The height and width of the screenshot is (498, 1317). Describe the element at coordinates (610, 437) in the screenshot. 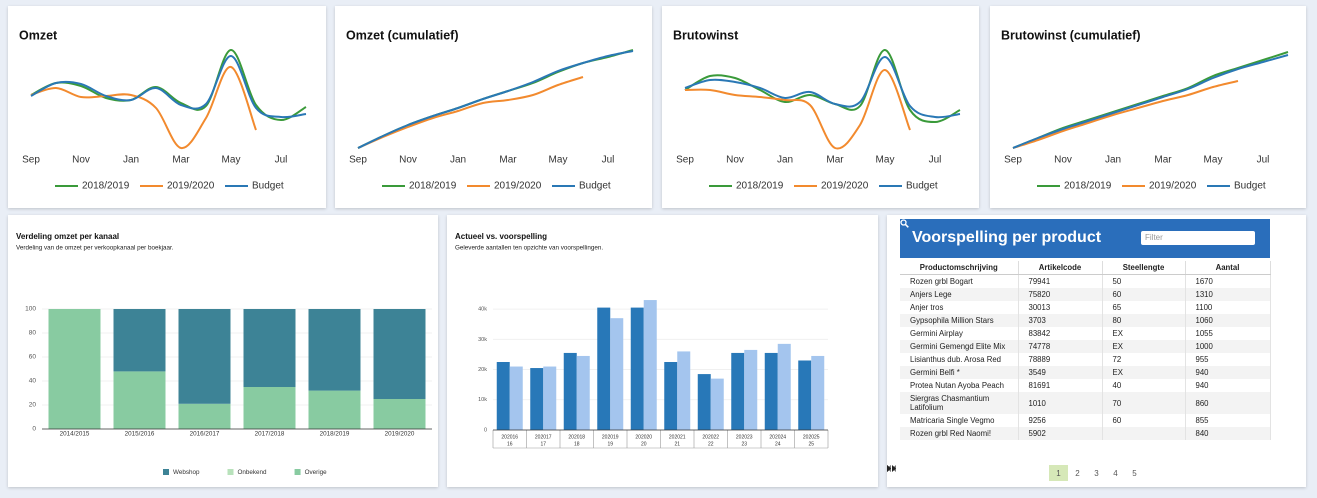

I see `x-tick-label: 202019` at that location.